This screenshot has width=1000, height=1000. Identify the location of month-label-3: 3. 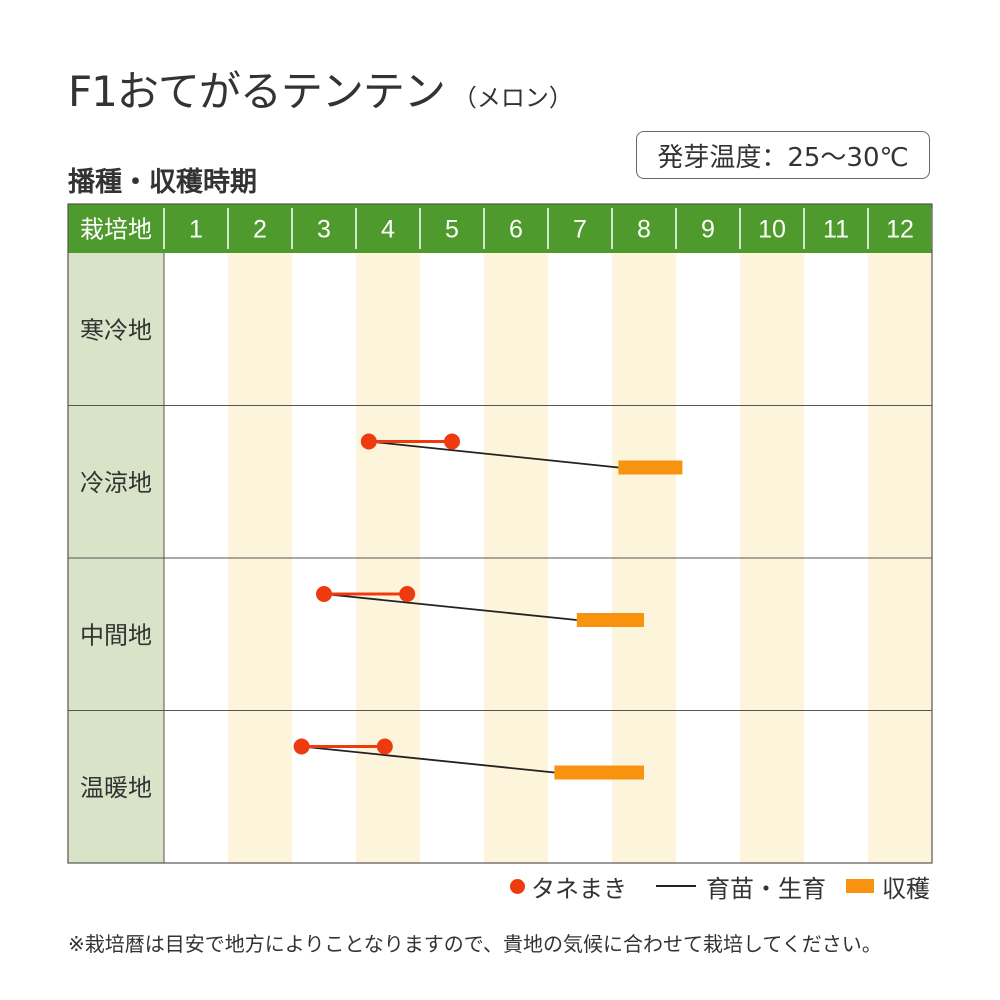
(324, 230).